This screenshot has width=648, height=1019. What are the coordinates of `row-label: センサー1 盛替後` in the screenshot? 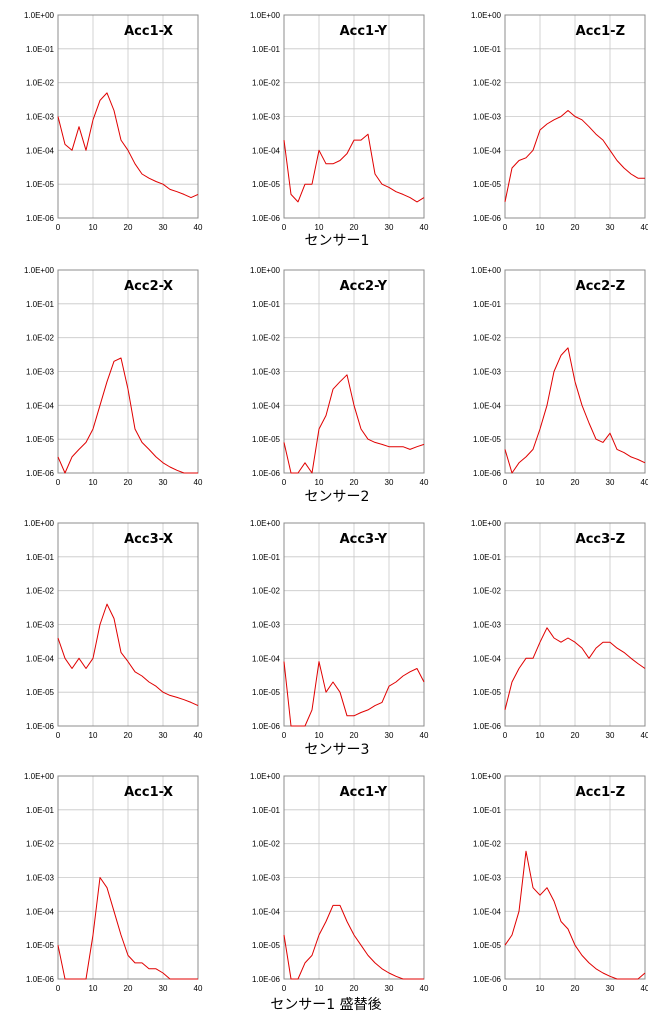 It's located at (325, 1005).